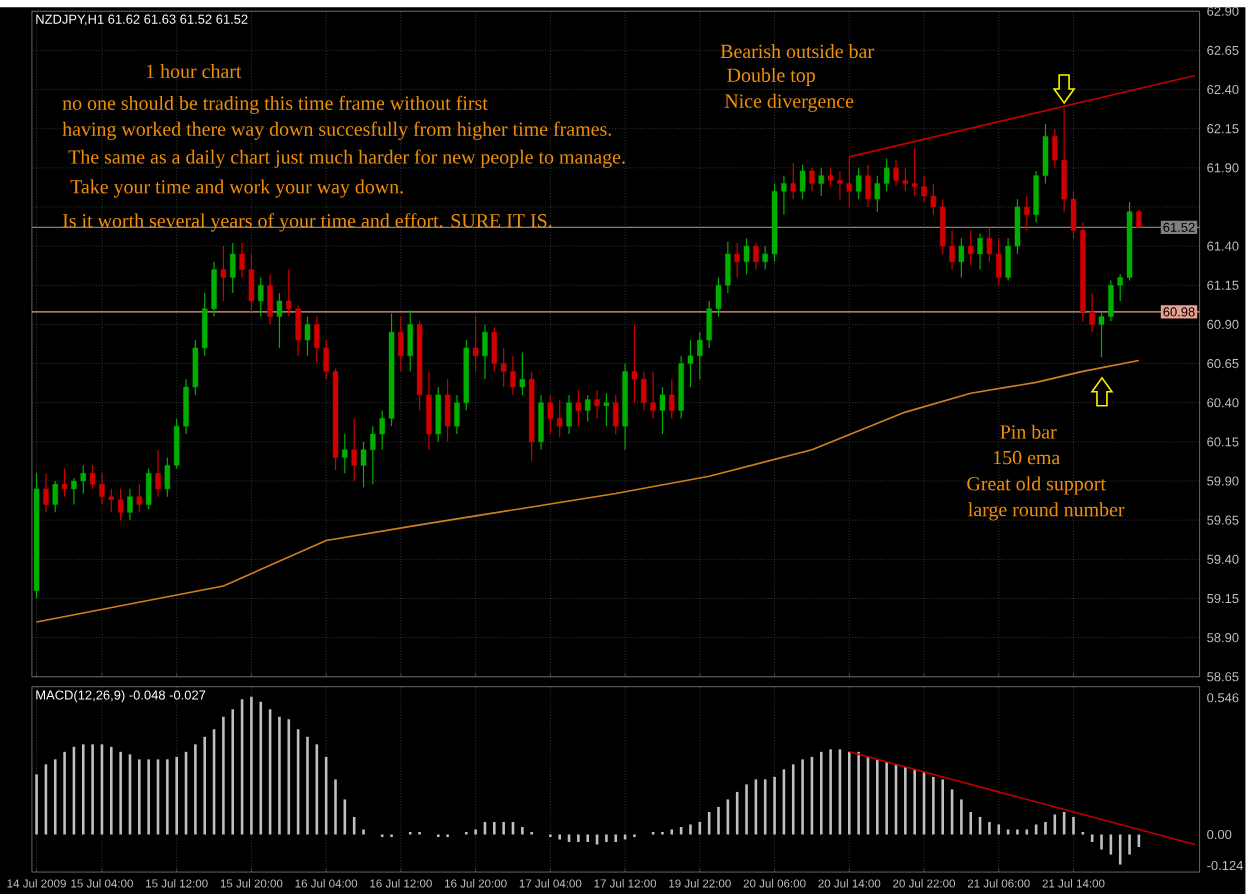 The width and height of the screenshot is (1250, 894). Describe the element at coordinates (1028, 431) in the screenshot. I see `annotation: Pin bar` at that location.